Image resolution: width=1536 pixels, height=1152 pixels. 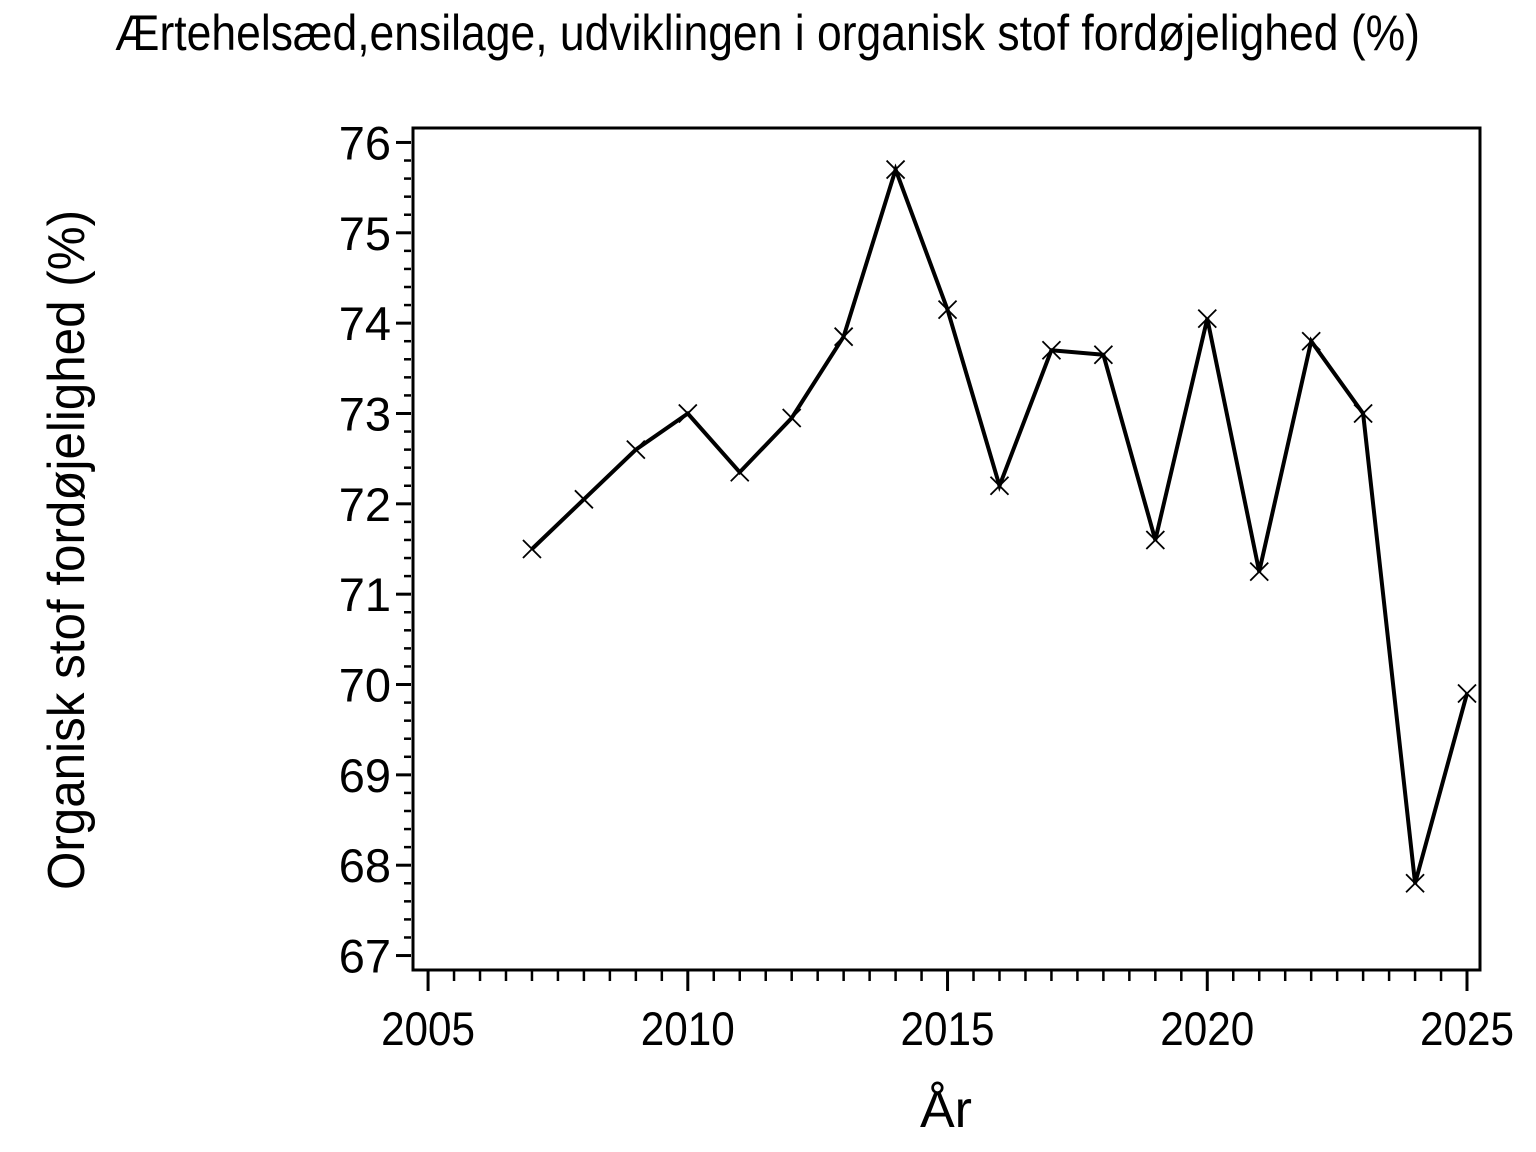 I want to click on y-tick-label: 74, so click(x=365, y=323).